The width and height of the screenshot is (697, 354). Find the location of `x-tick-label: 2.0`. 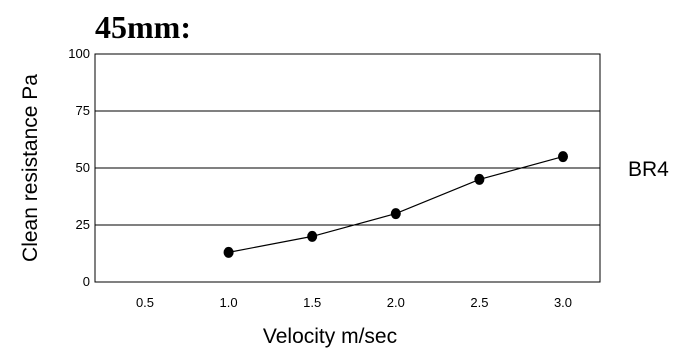

x-tick-label: 2.0 is located at coordinates (396, 302).